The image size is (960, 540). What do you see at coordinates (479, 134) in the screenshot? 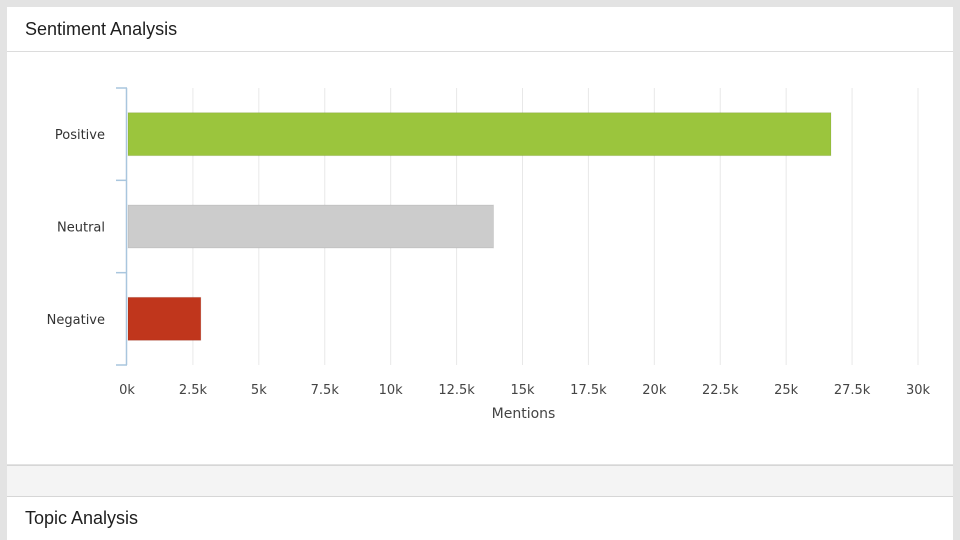
I see `bar-positive` at bounding box center [479, 134].